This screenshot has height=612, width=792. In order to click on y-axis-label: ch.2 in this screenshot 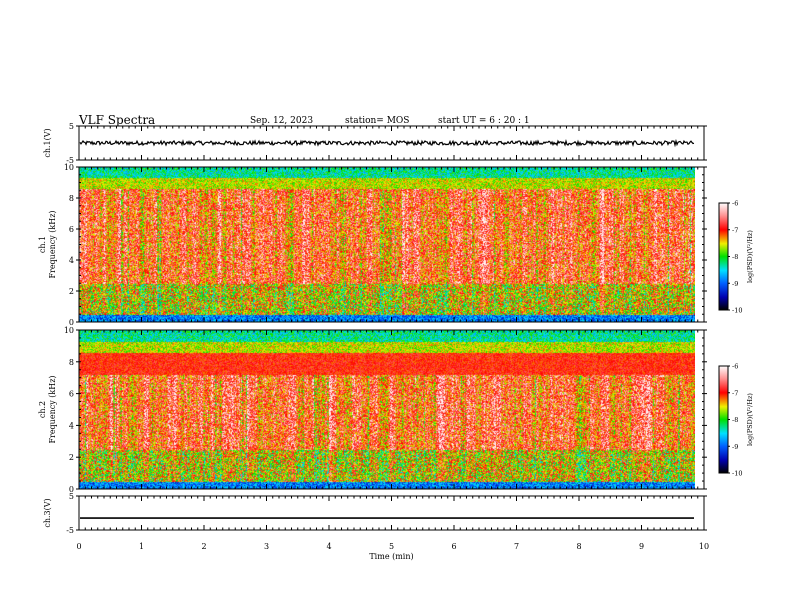, I will do `click(42, 409)`.